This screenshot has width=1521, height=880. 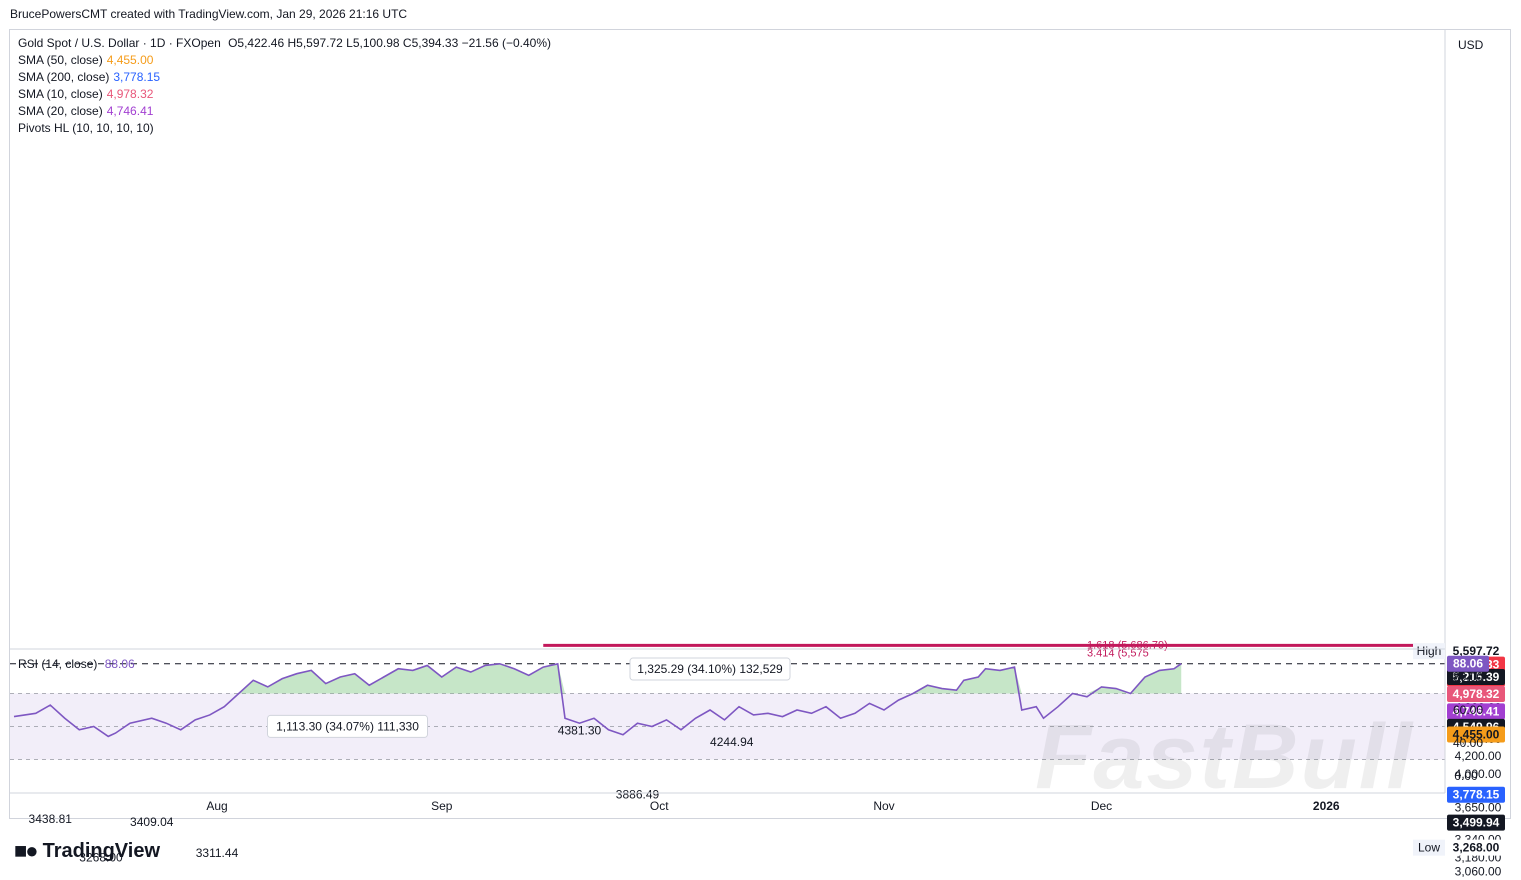 I want to click on pivot-label: 3311.44, so click(x=217, y=853).